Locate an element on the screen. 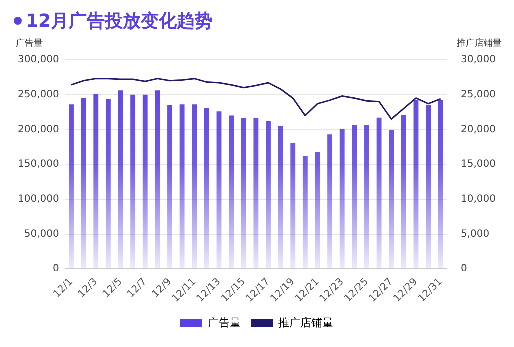 This screenshot has height=347, width=514. y-tick-label: 0 is located at coordinates (56, 269).